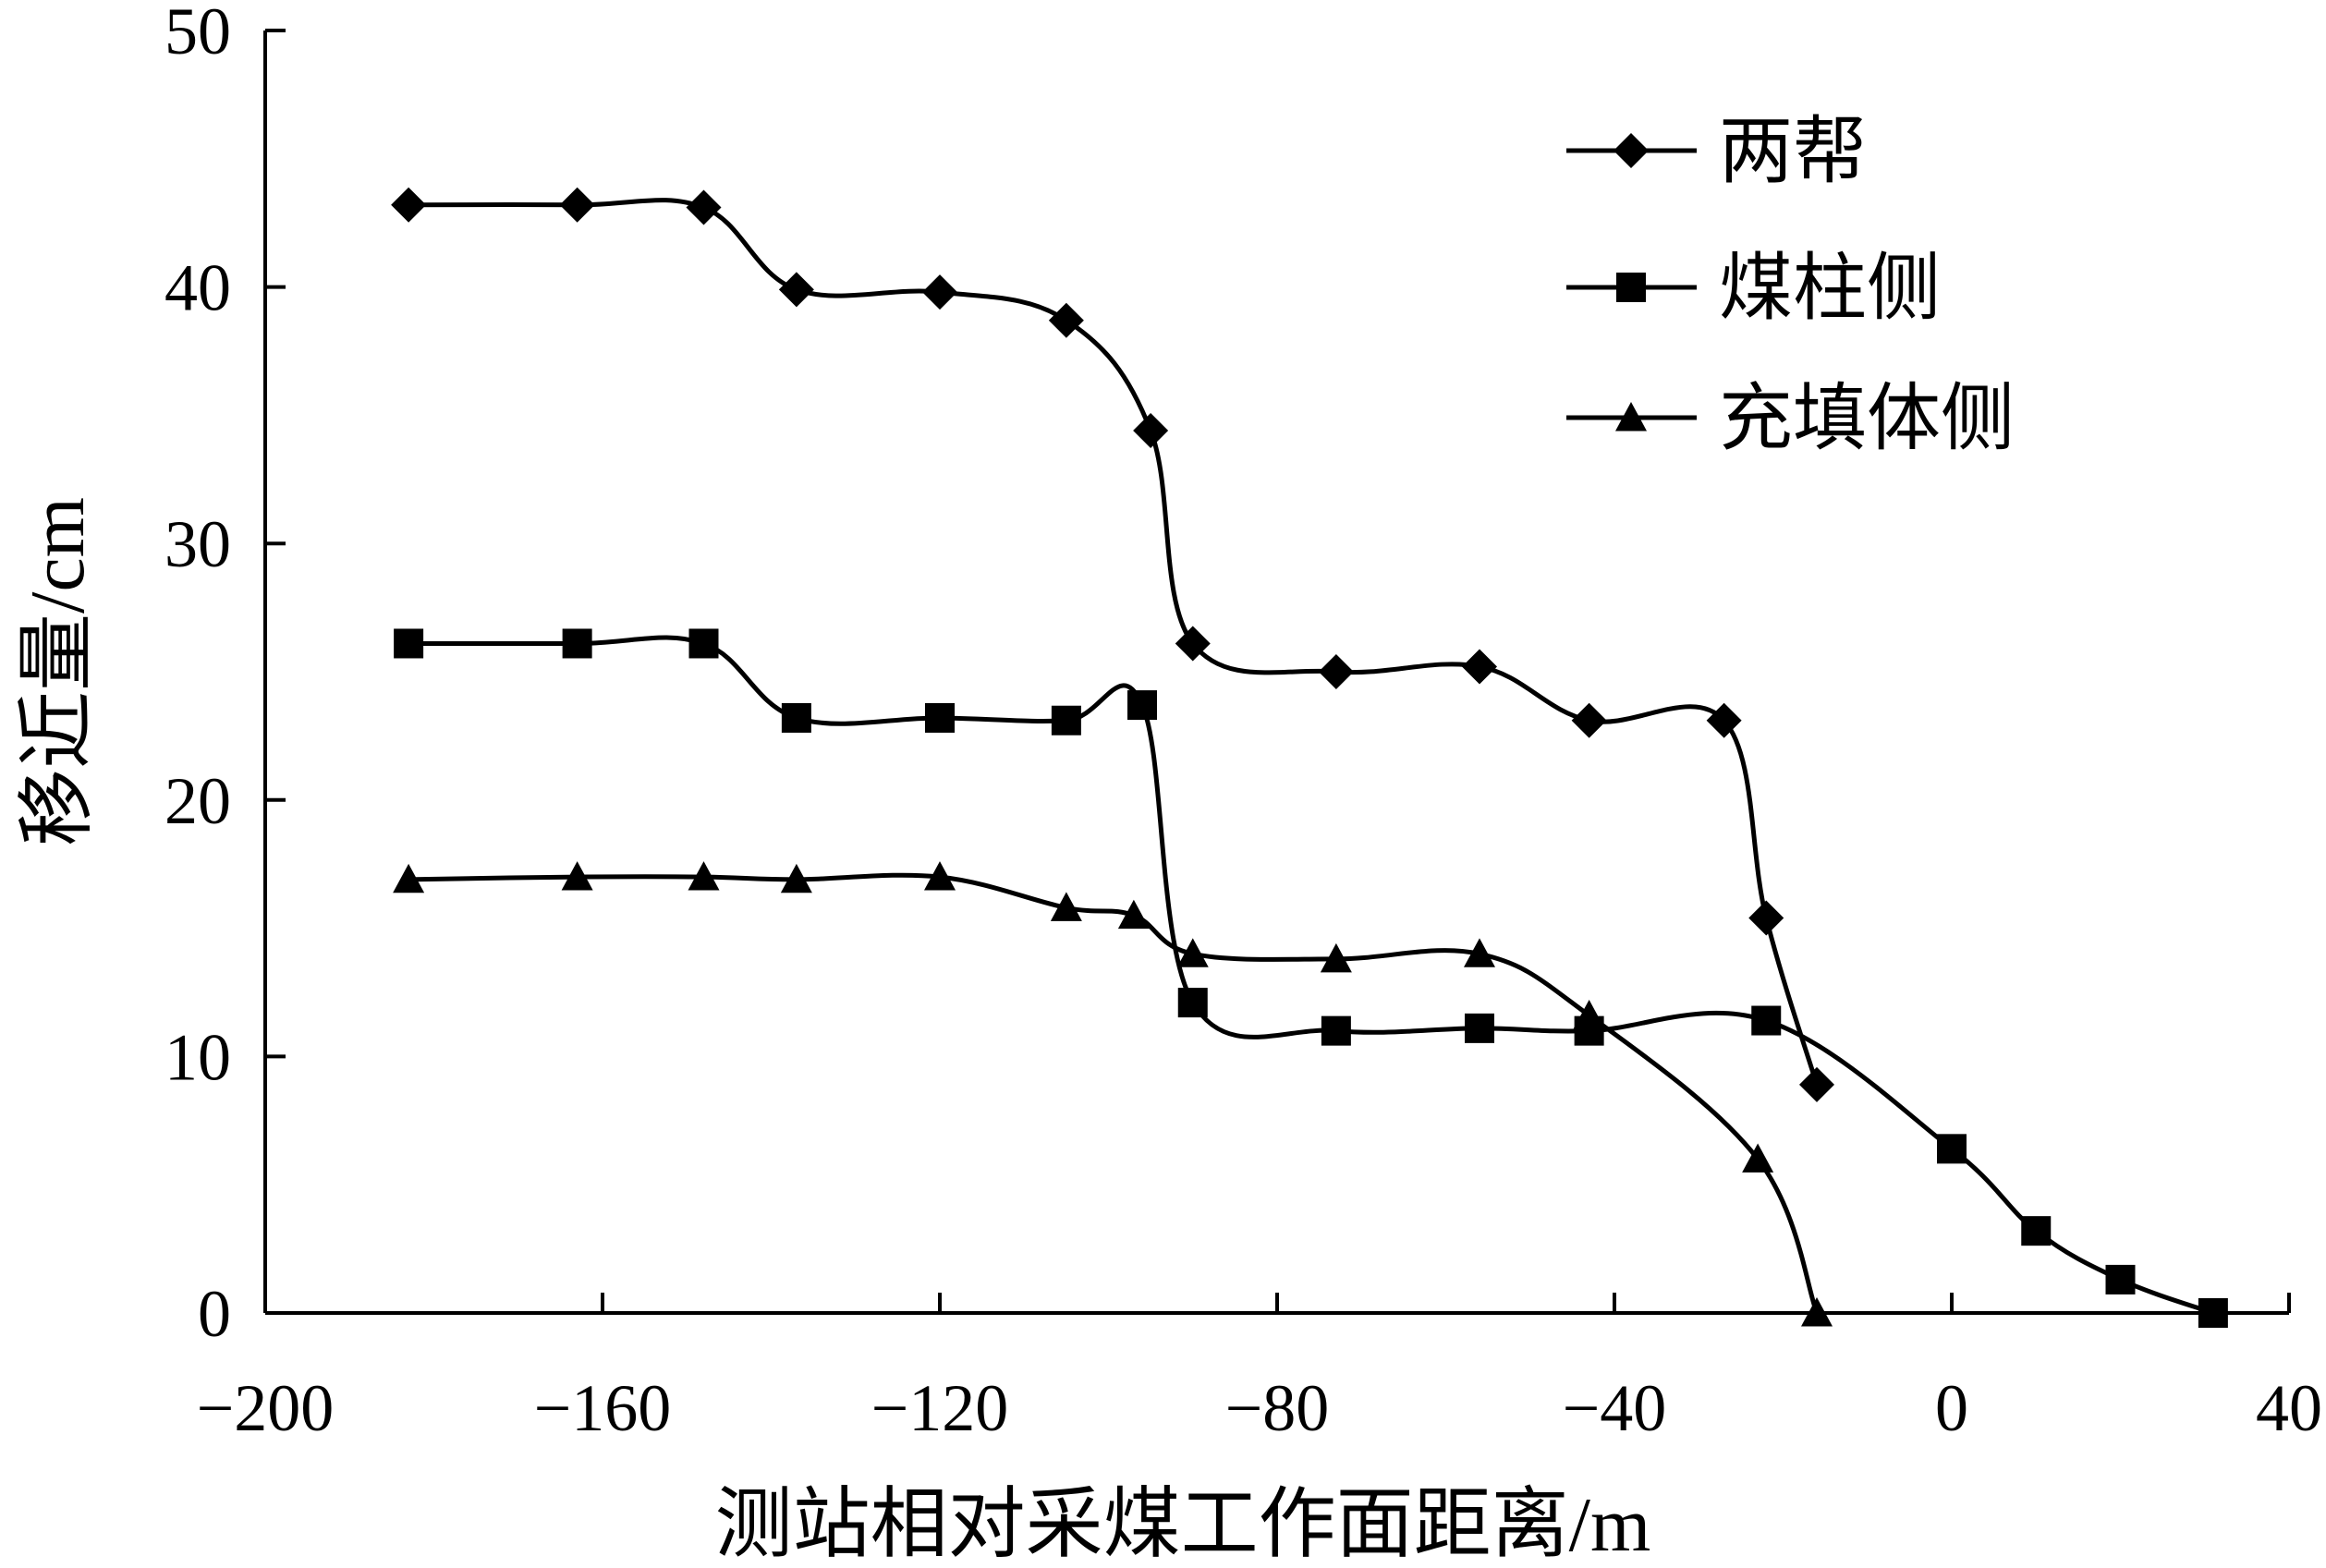 Image resolution: width=2326 pixels, height=1568 pixels. I want to click on y-tick-label: 40, so click(197, 288).